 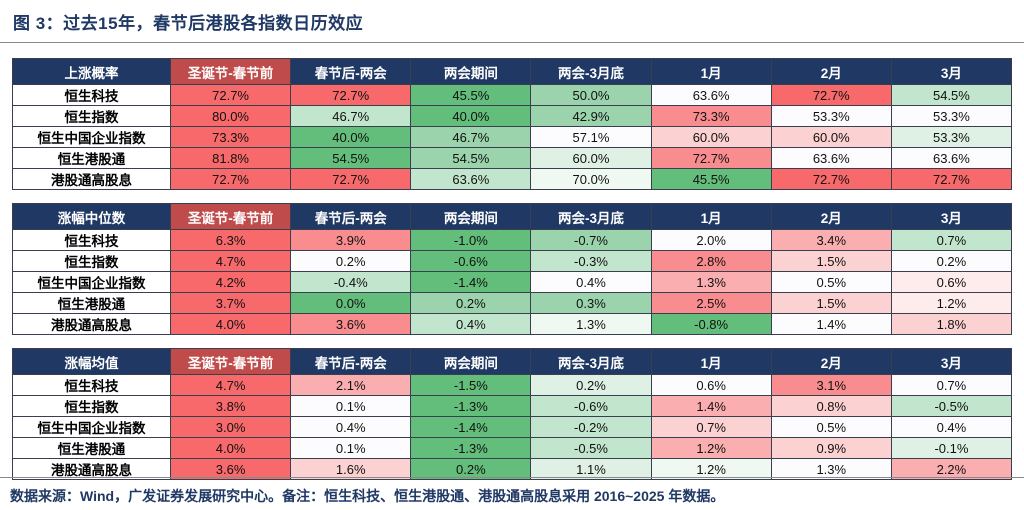 I want to click on value-cell: -1.5%, so click(x=471, y=385).